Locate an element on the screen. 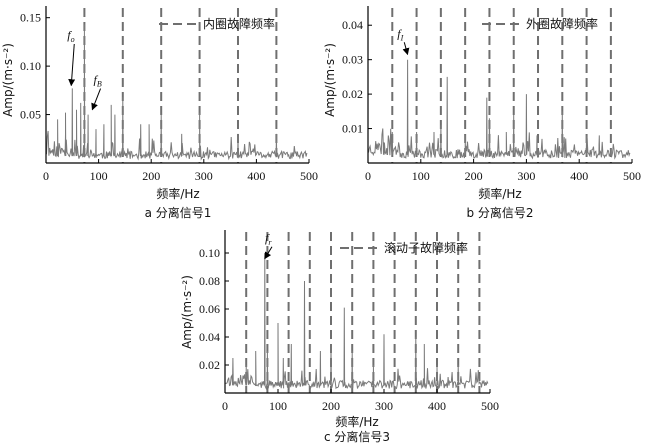 The image size is (650, 448). annotation-subscript-1: B is located at coordinates (99, 84).